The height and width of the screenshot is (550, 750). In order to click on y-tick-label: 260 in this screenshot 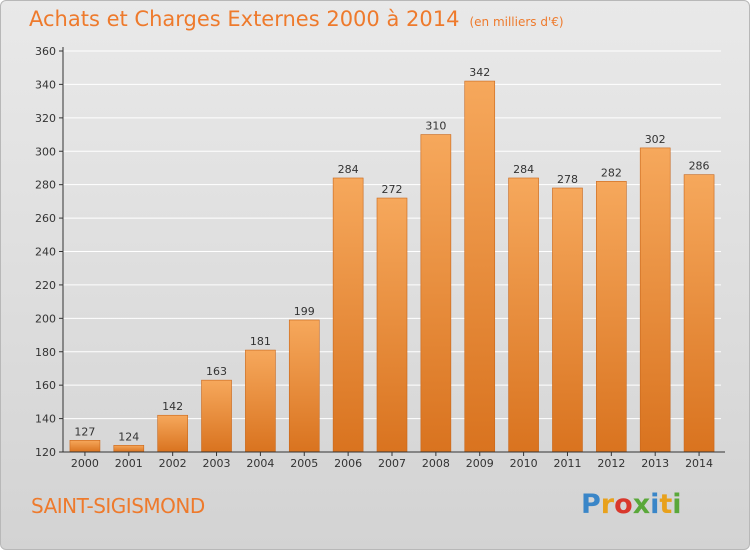, I will do `click(45, 218)`.